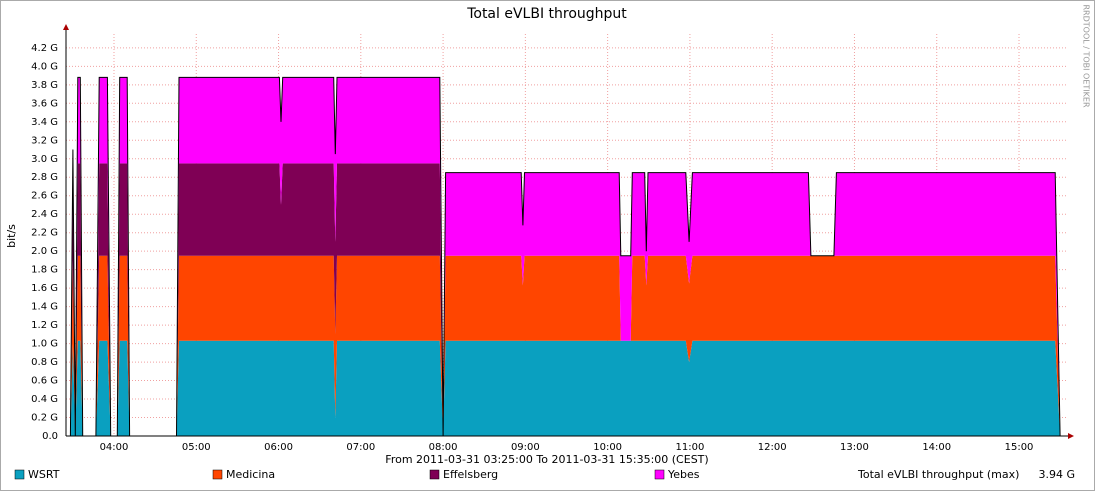 The width and height of the screenshot is (1095, 491). What do you see at coordinates (44, 251) in the screenshot?
I see `y-tick-label: 2.0 G` at bounding box center [44, 251].